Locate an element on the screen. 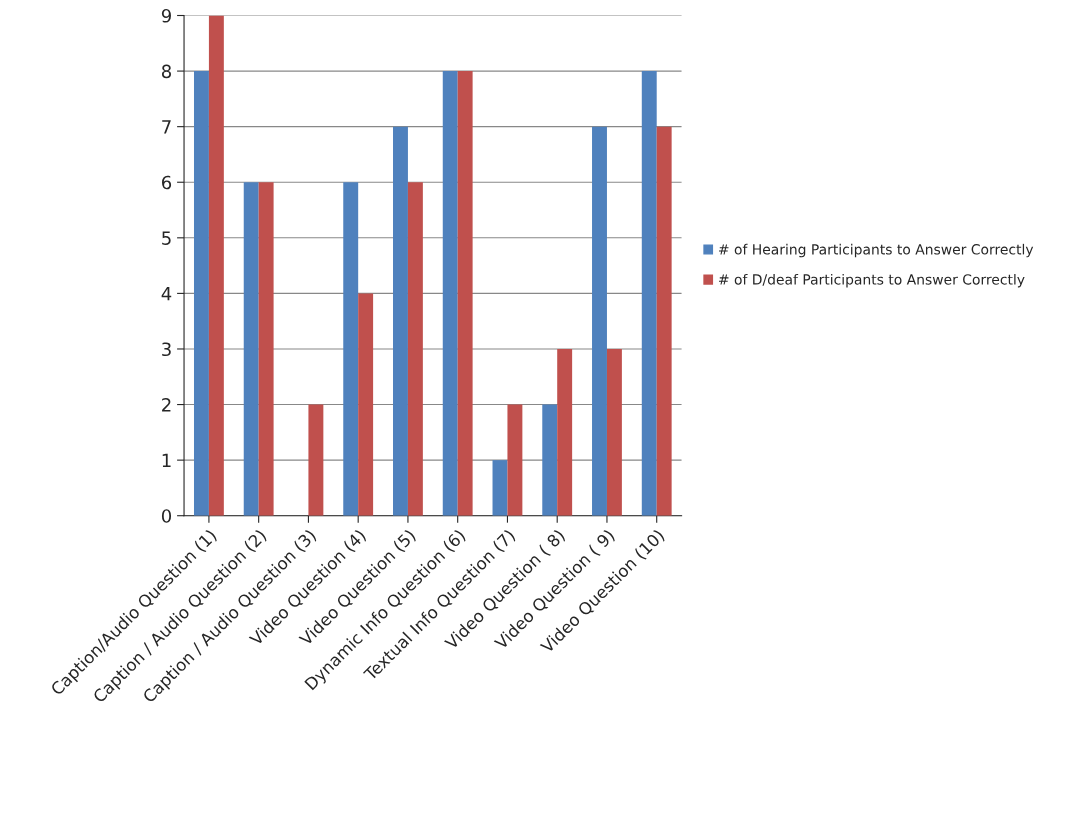  y-tick-label: 0 is located at coordinates (166, 516).